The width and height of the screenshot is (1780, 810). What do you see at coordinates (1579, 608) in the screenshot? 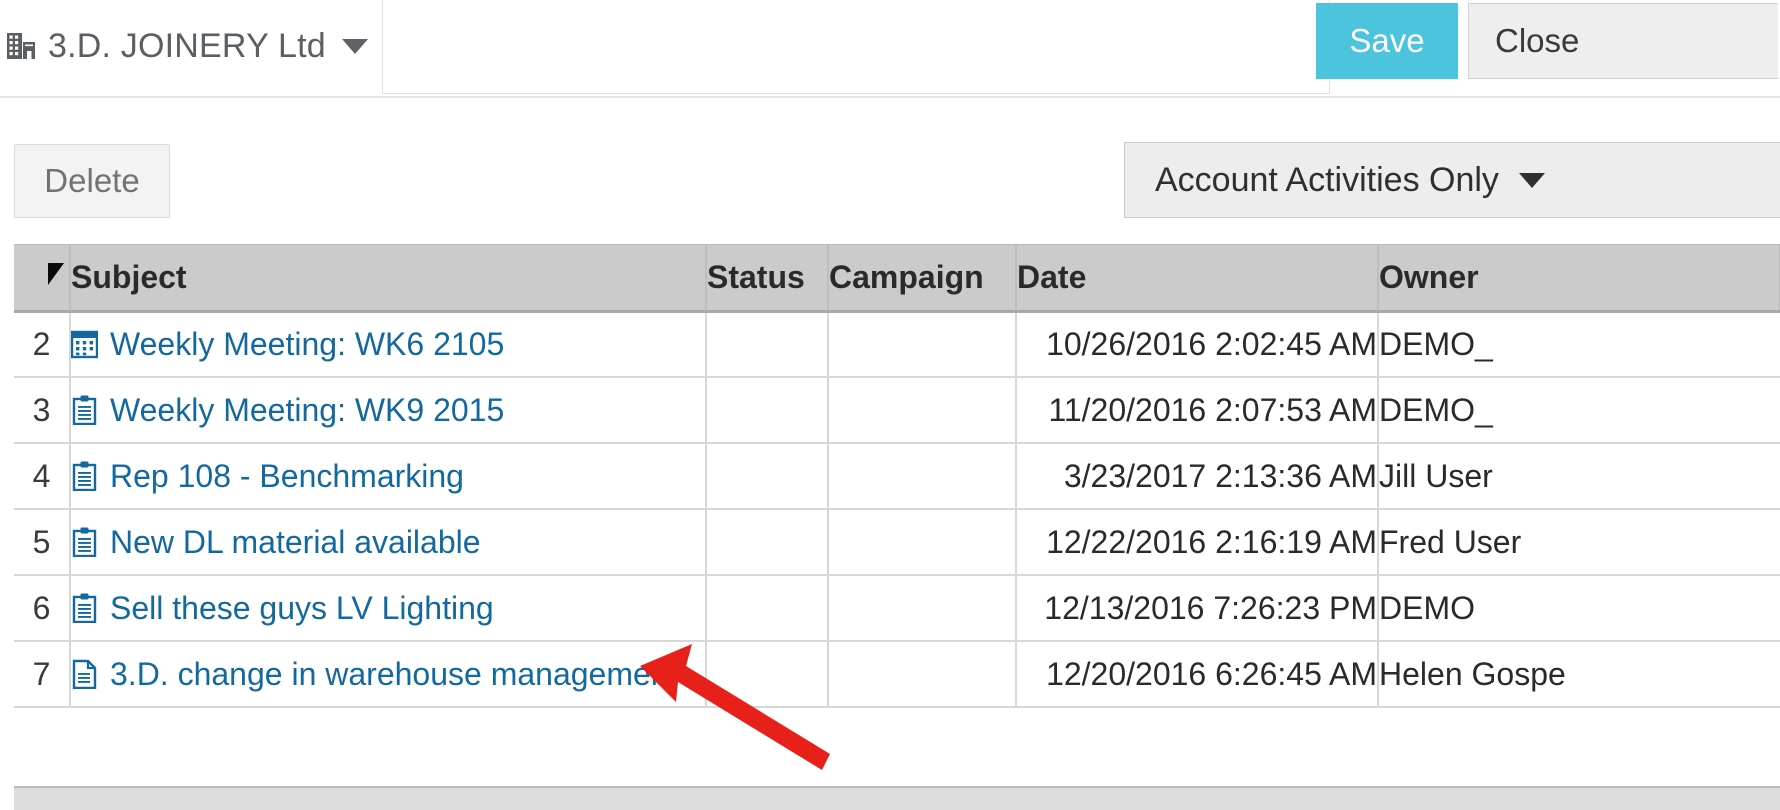
I see `cell-owner: DEMO` at bounding box center [1579, 608].